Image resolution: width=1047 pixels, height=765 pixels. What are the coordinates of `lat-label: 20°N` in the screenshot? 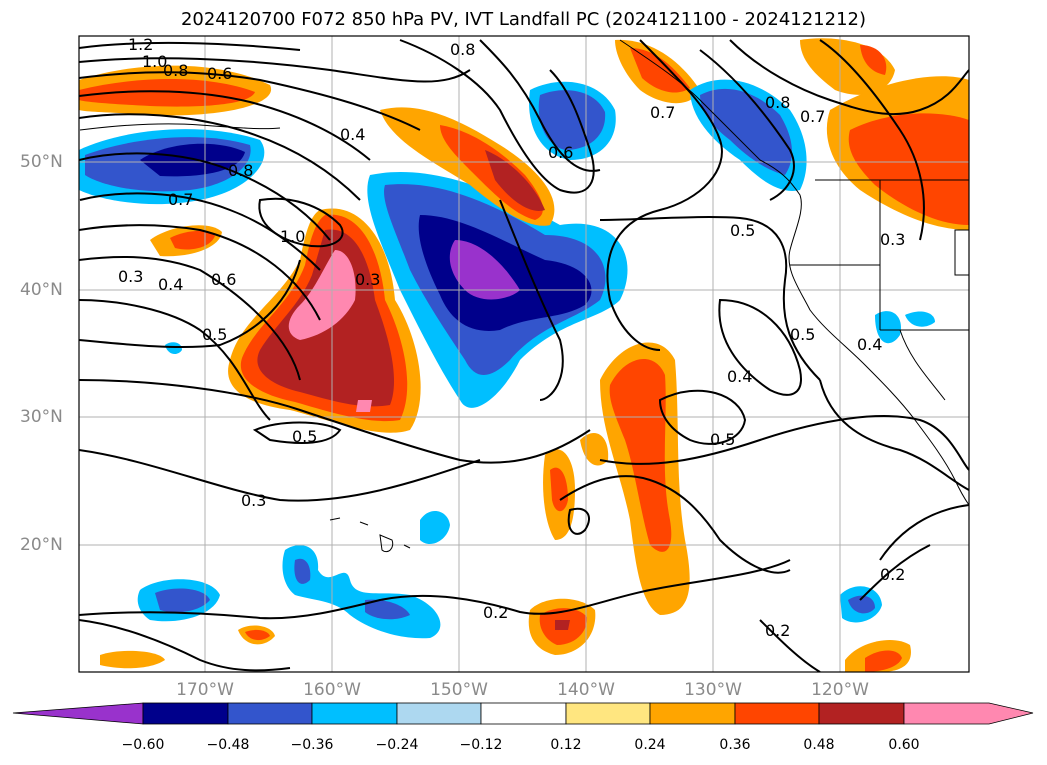 It's located at (41, 545).